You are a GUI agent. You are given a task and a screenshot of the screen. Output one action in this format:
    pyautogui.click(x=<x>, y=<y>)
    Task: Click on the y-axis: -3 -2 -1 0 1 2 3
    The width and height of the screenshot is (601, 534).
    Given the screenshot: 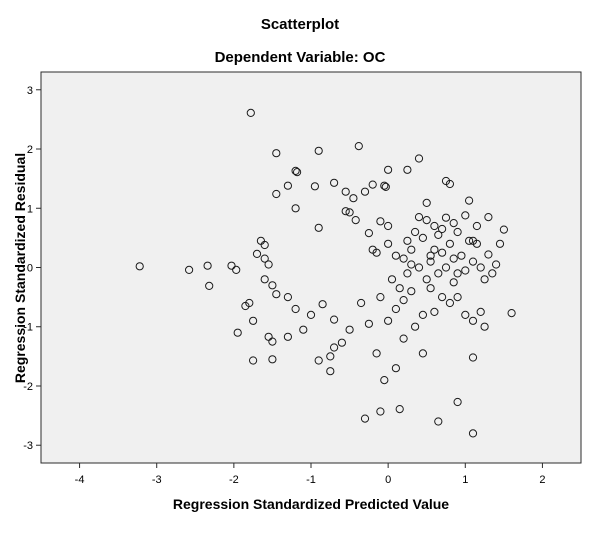 What is the action you would take?
    pyautogui.click(x=32, y=268)
    